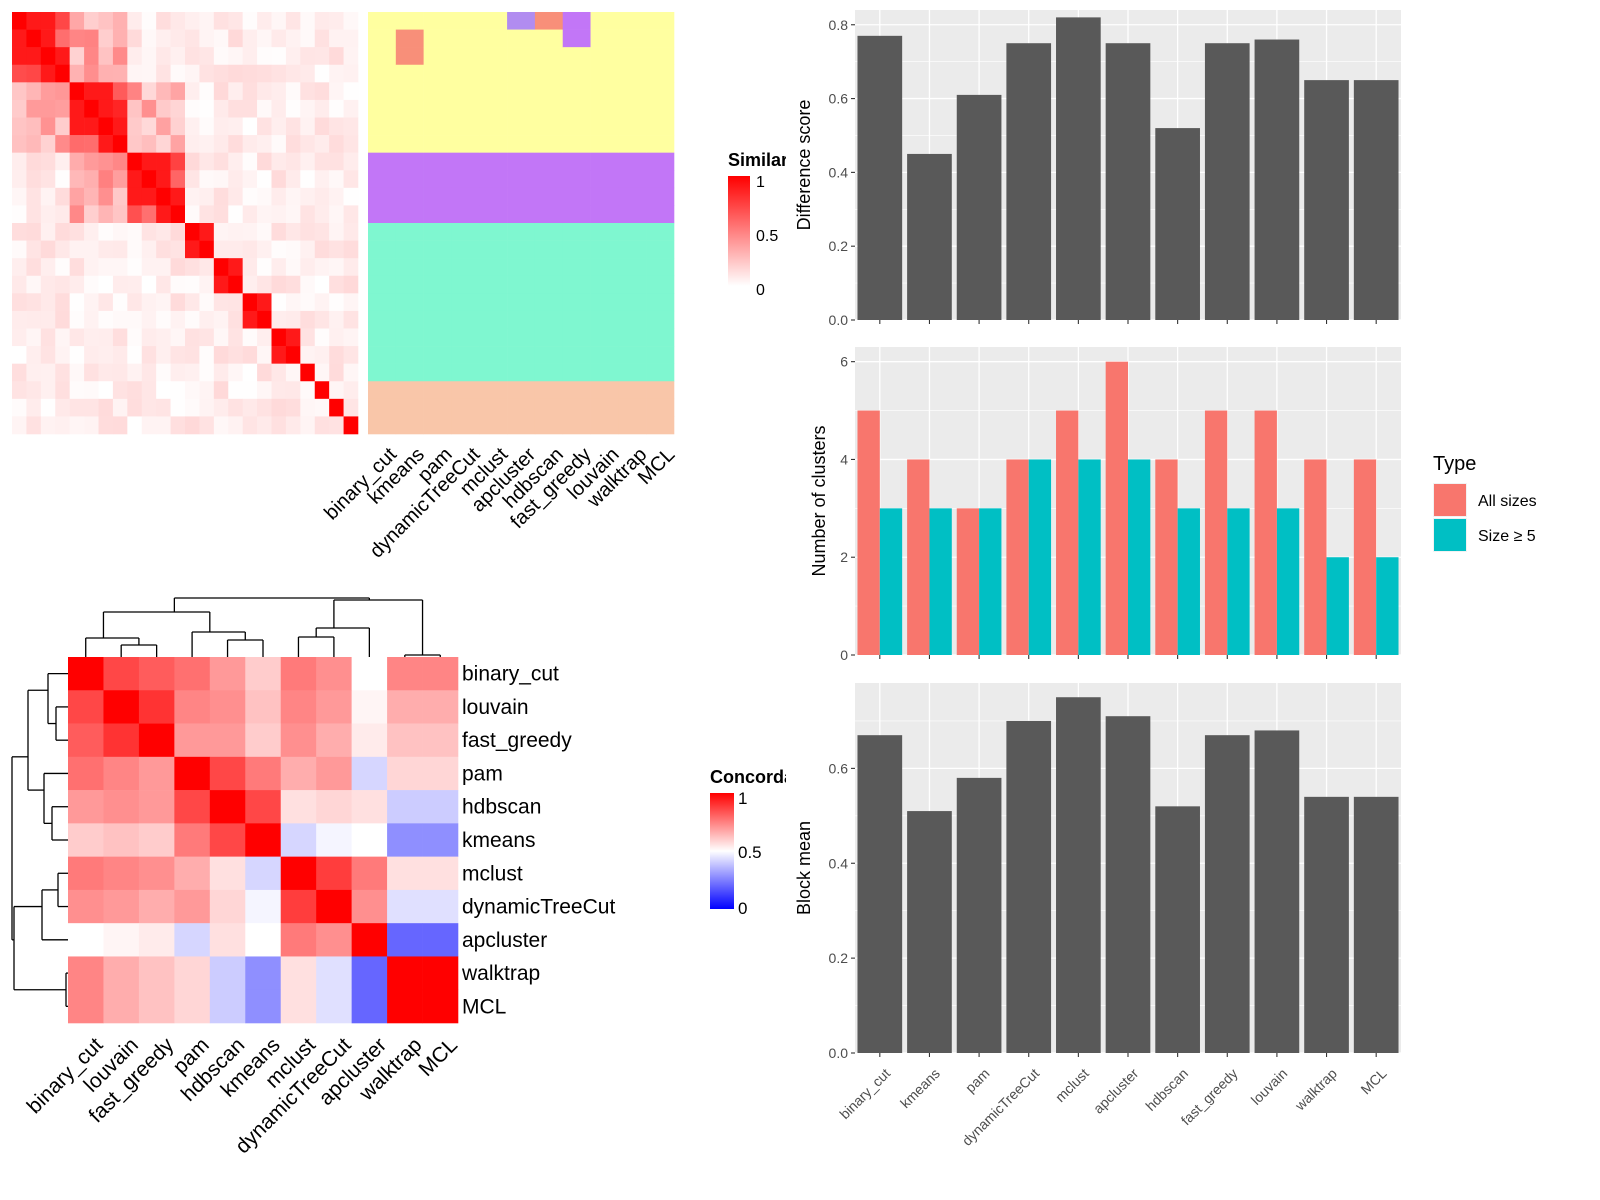 The image size is (1600, 1200). What do you see at coordinates (722, 851) in the screenshot?
I see `concordance-legend-bar` at bounding box center [722, 851].